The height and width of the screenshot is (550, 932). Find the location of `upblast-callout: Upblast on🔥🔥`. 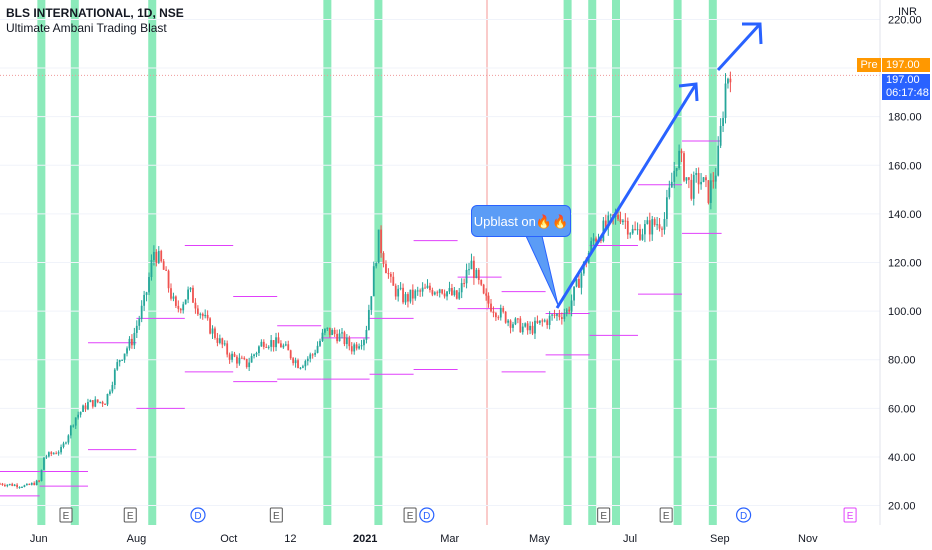

upblast-callout: Upblast on🔥🔥 is located at coordinates (521, 221).